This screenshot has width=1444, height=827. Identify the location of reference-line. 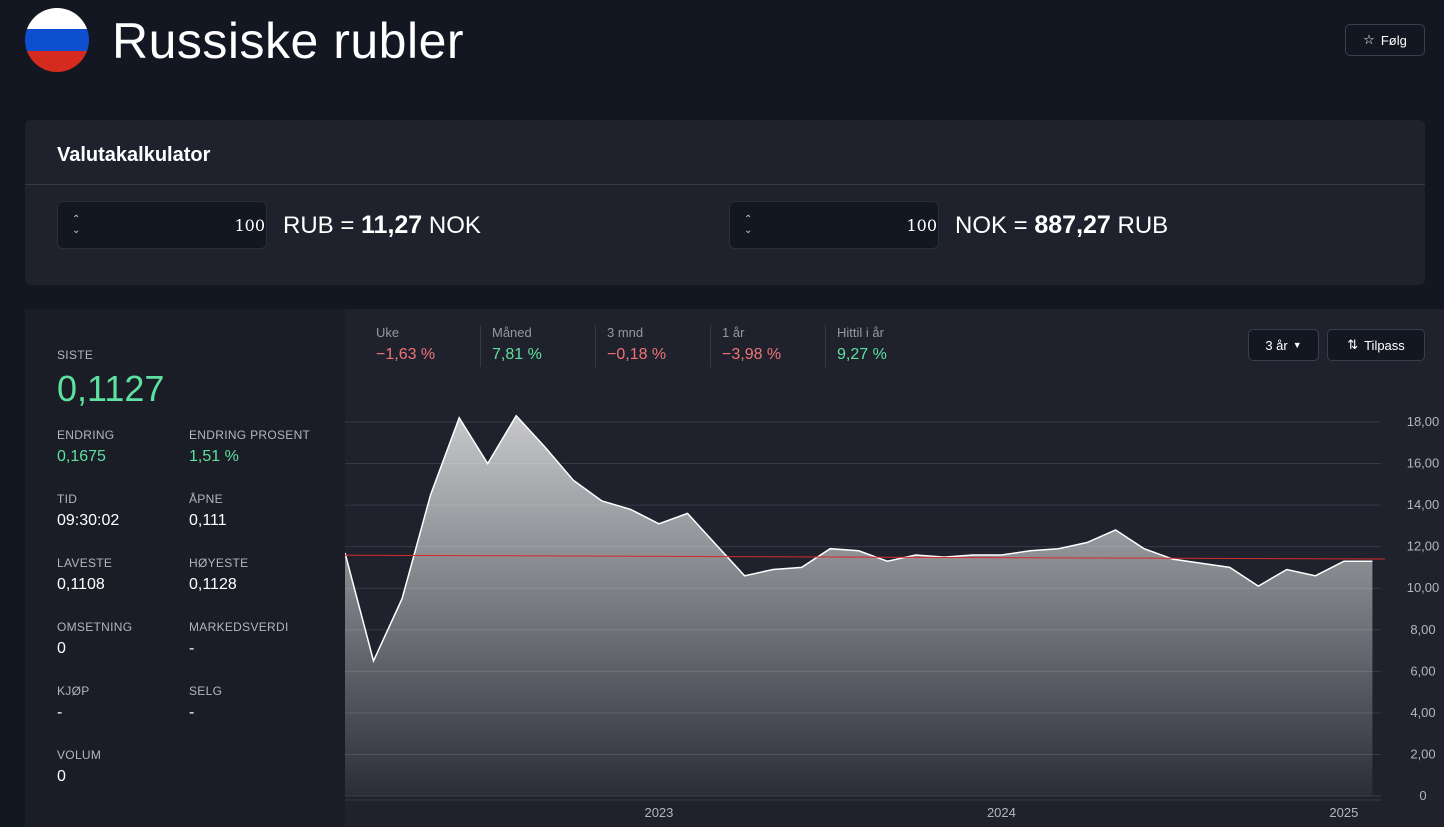
(865, 557).